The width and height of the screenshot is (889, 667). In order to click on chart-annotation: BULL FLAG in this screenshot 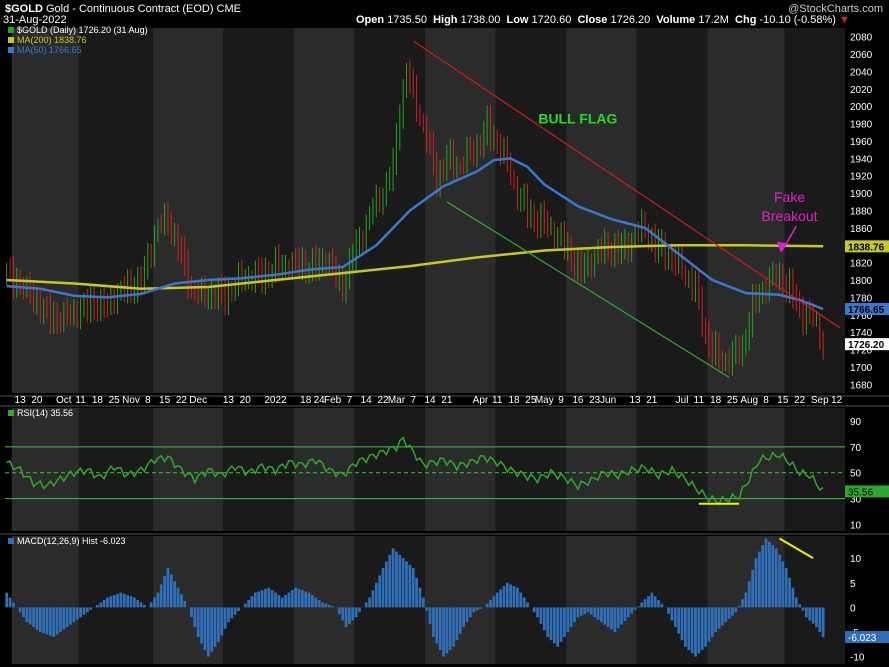, I will do `click(577, 119)`.